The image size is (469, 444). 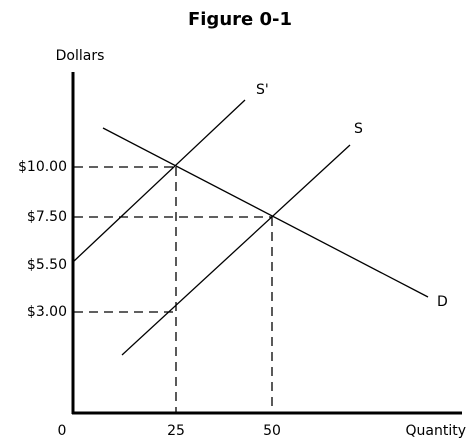 I want to click on title: Figure 0-1, so click(x=240, y=19).